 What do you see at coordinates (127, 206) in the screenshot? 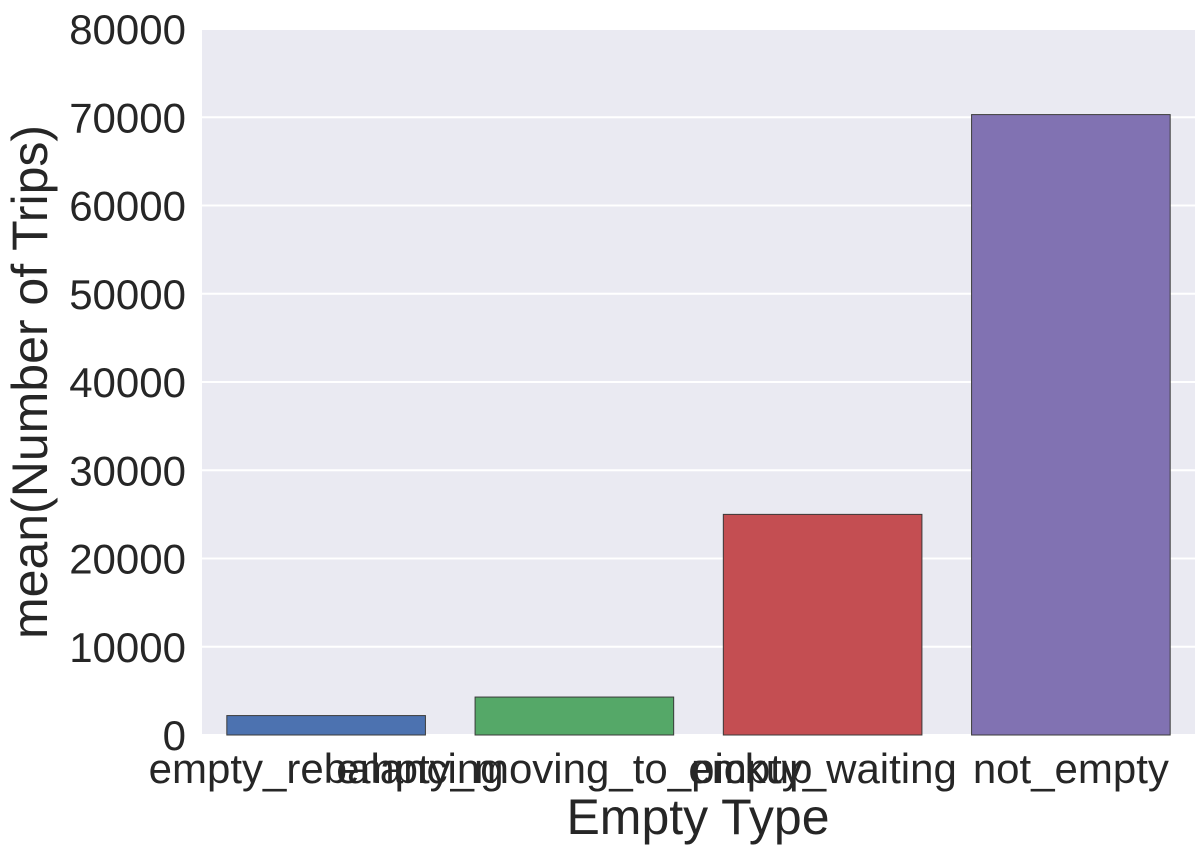
I see `y-tick-label: 60000` at bounding box center [127, 206].